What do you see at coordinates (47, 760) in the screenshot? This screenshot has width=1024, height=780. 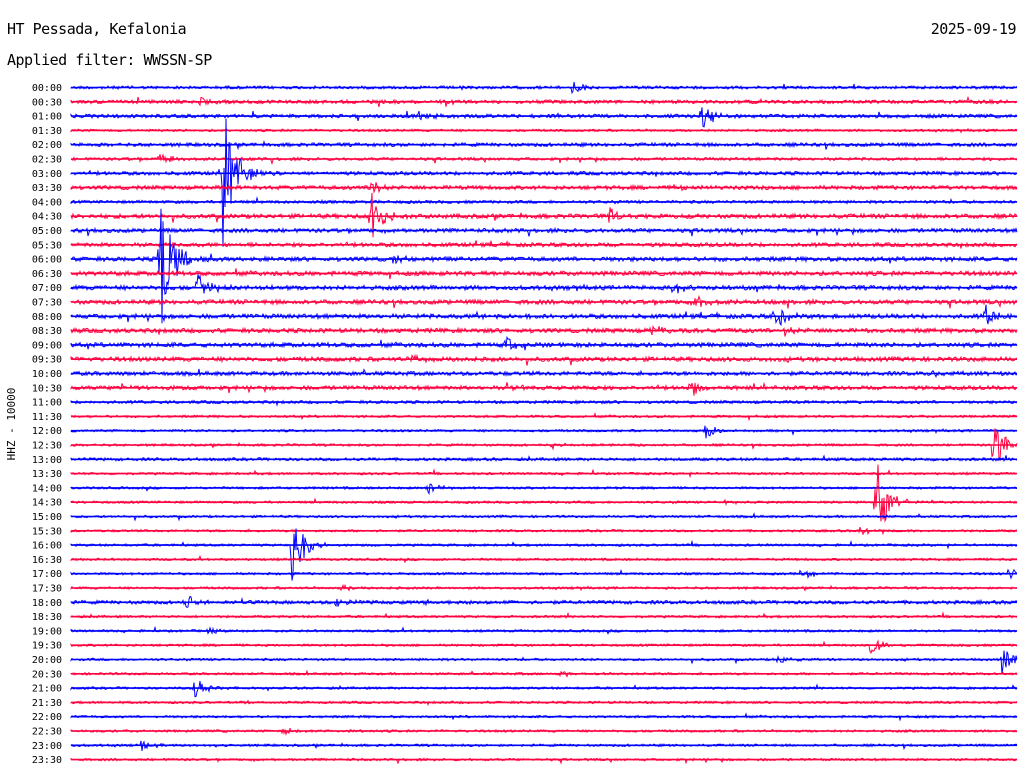 I see `row-label: 23:30` at bounding box center [47, 760].